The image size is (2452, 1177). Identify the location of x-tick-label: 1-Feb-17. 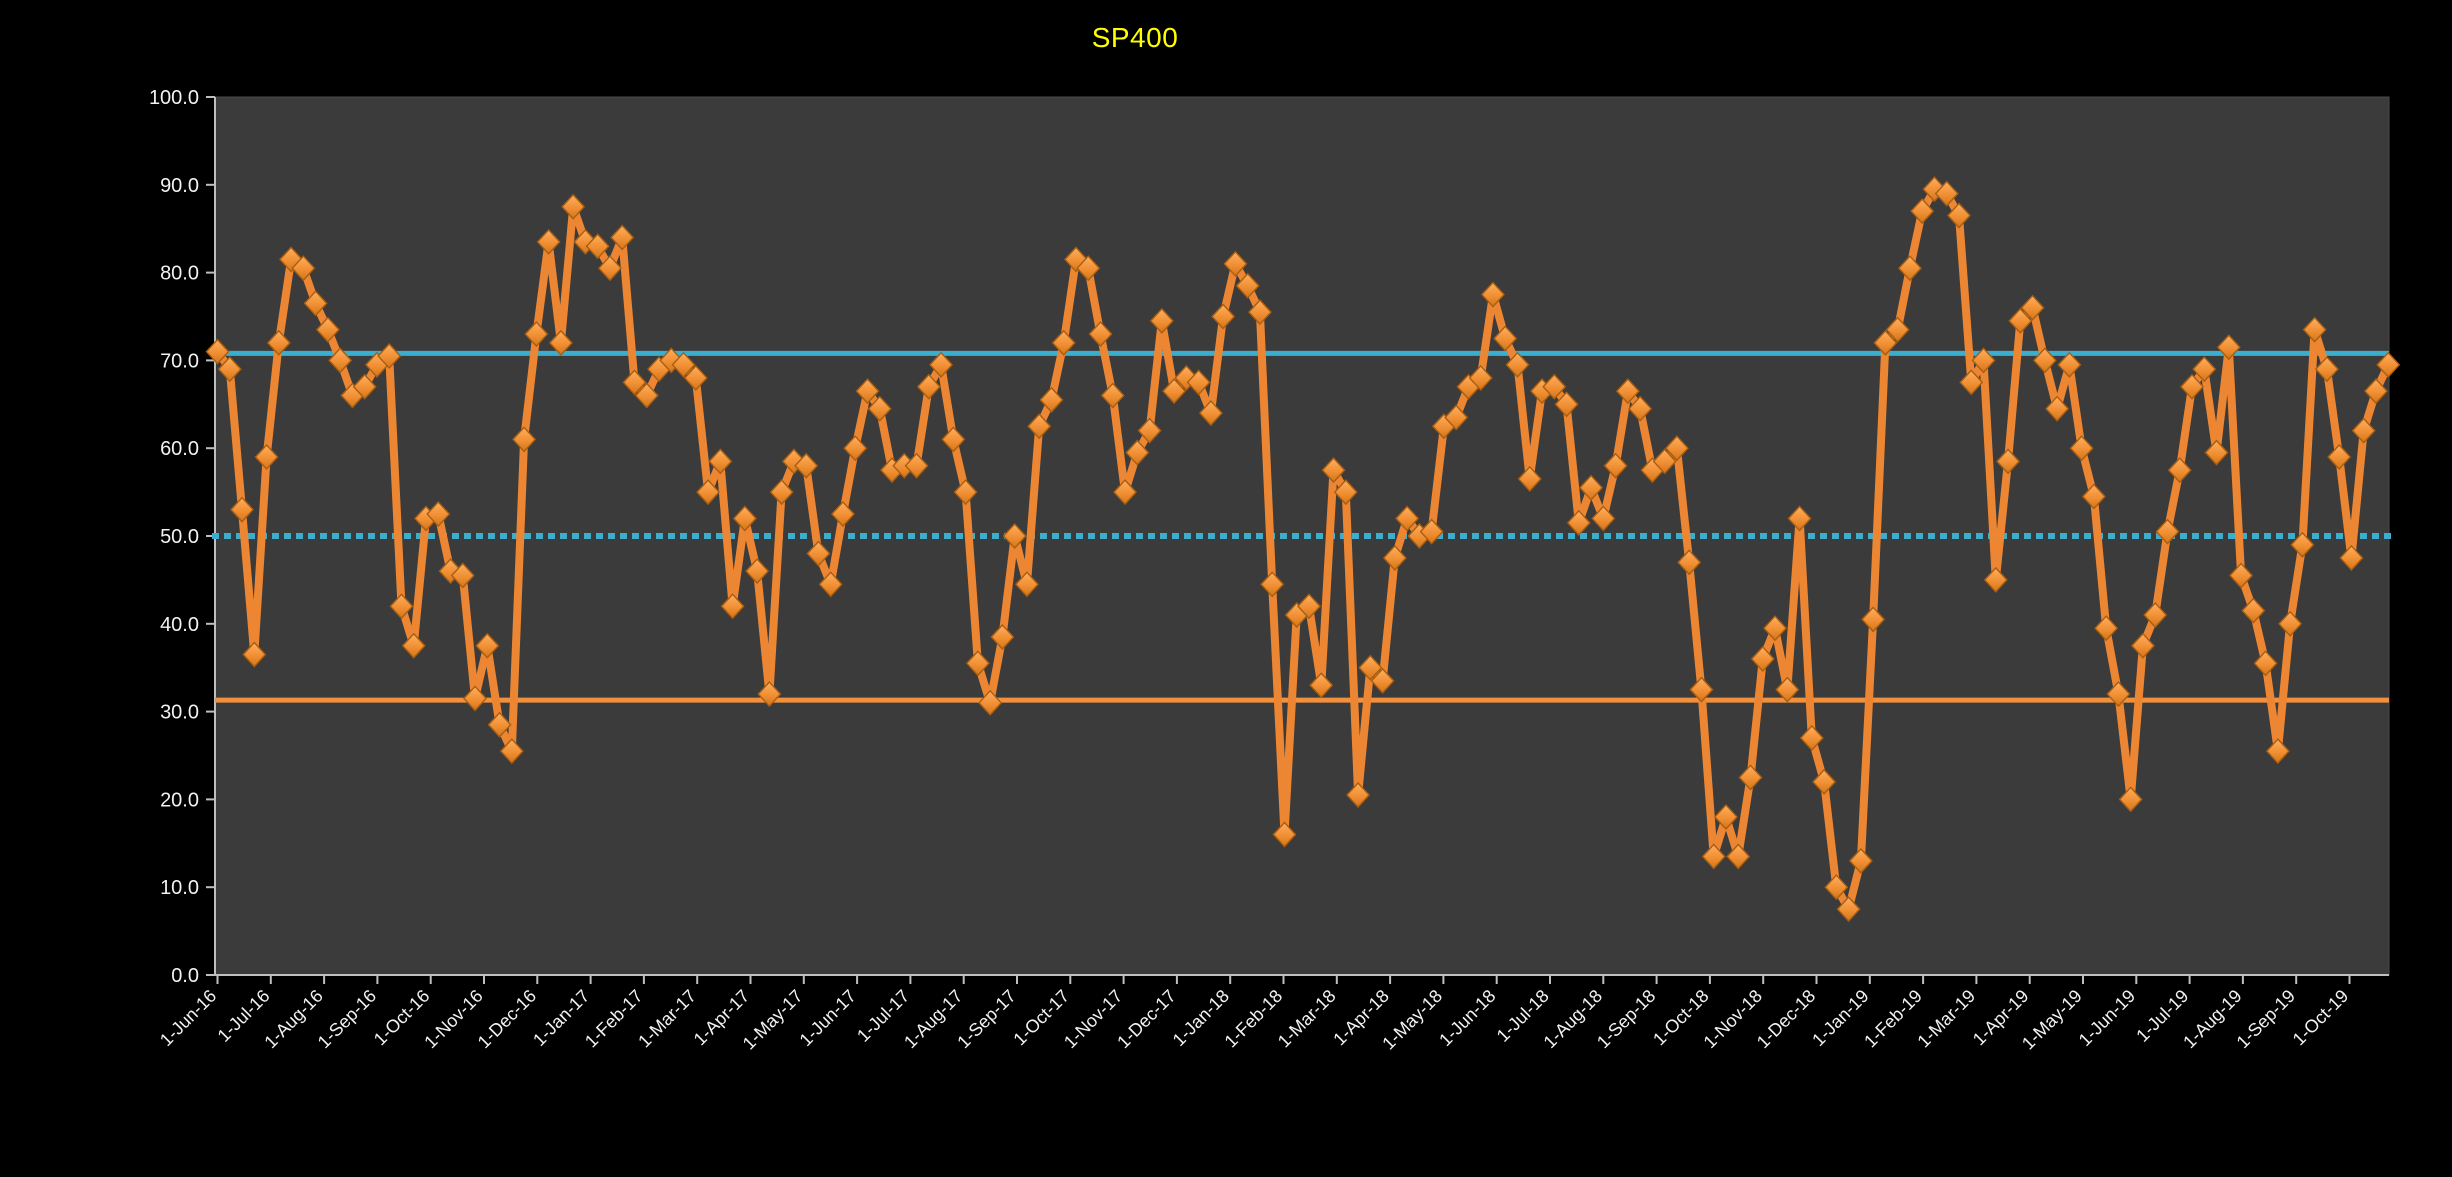
(614, 1019).